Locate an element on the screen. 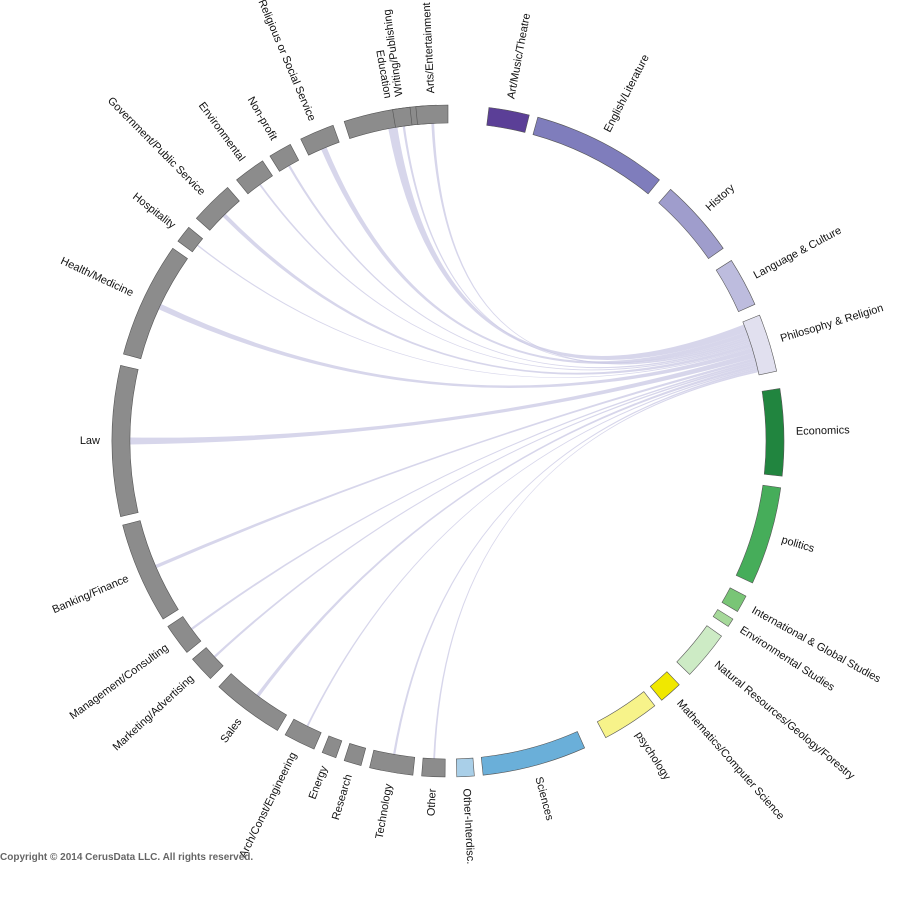 This screenshot has height=900, width=900. group-label-language-culture: Language & Culture is located at coordinates (798, 253).